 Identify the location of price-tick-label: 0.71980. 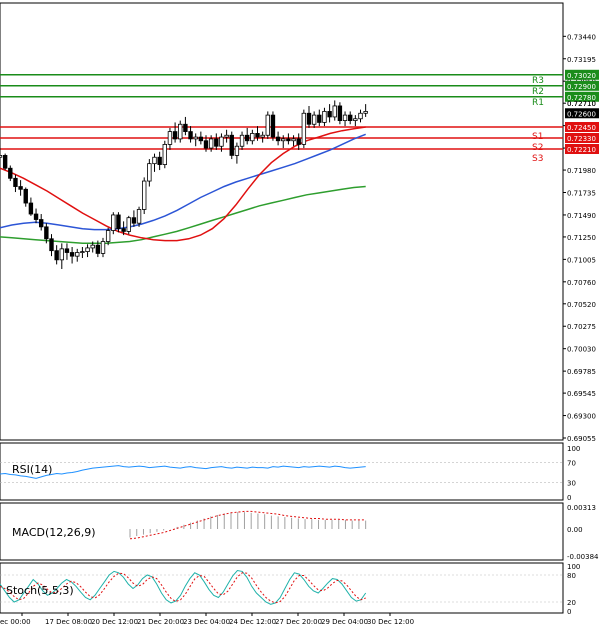
(581, 171).